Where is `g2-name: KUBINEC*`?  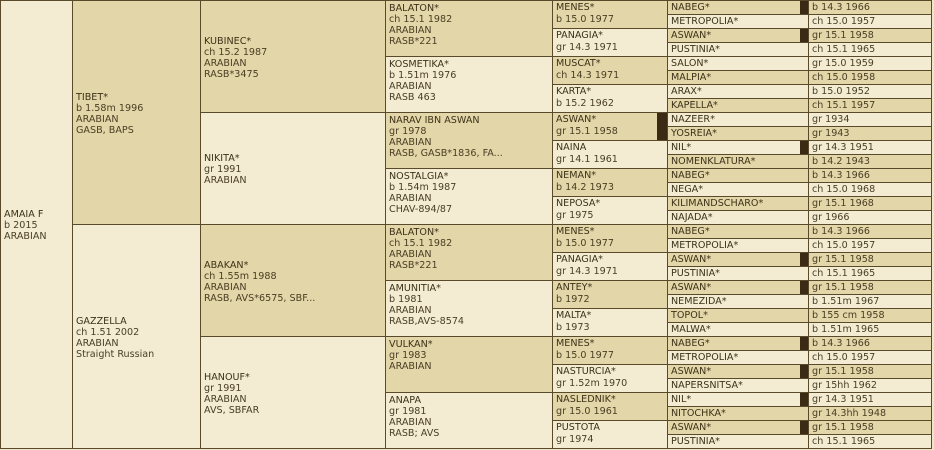 g2-name: KUBINEC* is located at coordinates (228, 41).